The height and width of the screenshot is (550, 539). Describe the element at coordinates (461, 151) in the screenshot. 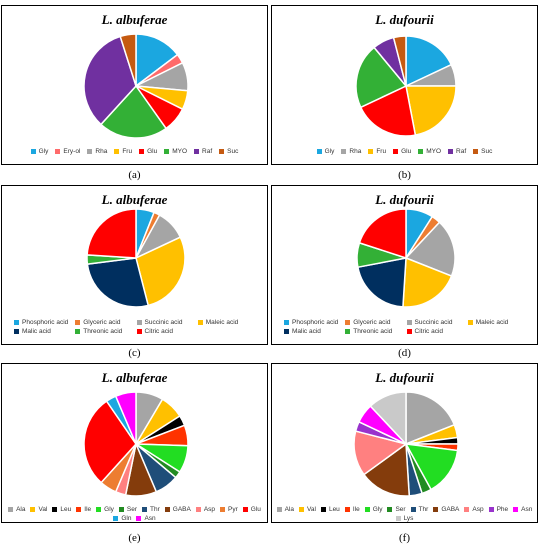

I see `legend-label: Raf` at that location.